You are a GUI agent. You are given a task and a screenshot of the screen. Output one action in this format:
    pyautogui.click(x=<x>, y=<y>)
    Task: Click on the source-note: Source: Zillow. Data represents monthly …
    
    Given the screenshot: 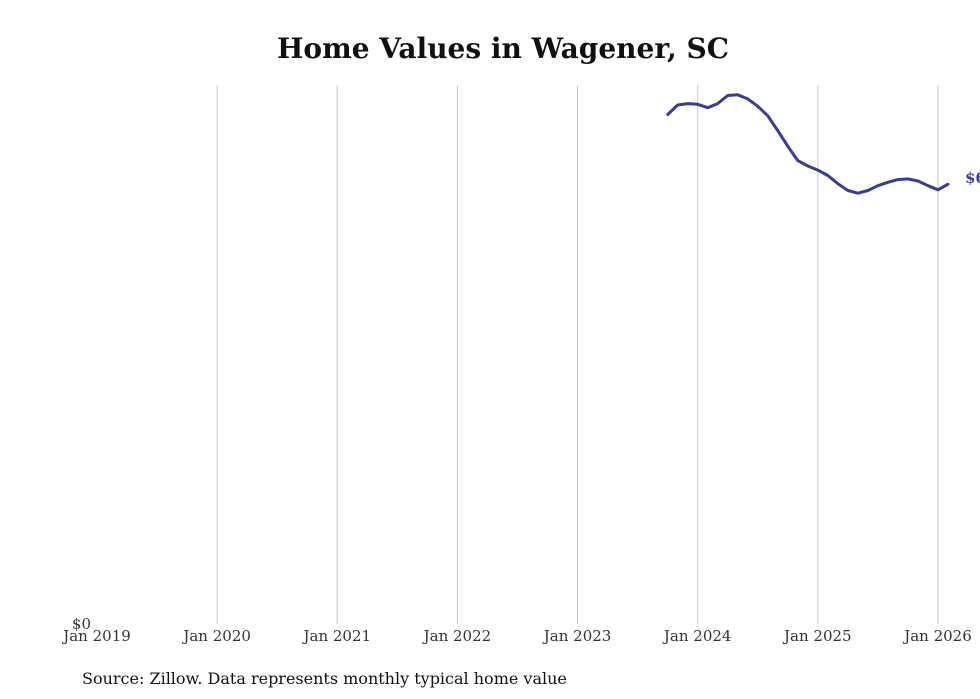 What is the action you would take?
    pyautogui.click(x=324, y=678)
    